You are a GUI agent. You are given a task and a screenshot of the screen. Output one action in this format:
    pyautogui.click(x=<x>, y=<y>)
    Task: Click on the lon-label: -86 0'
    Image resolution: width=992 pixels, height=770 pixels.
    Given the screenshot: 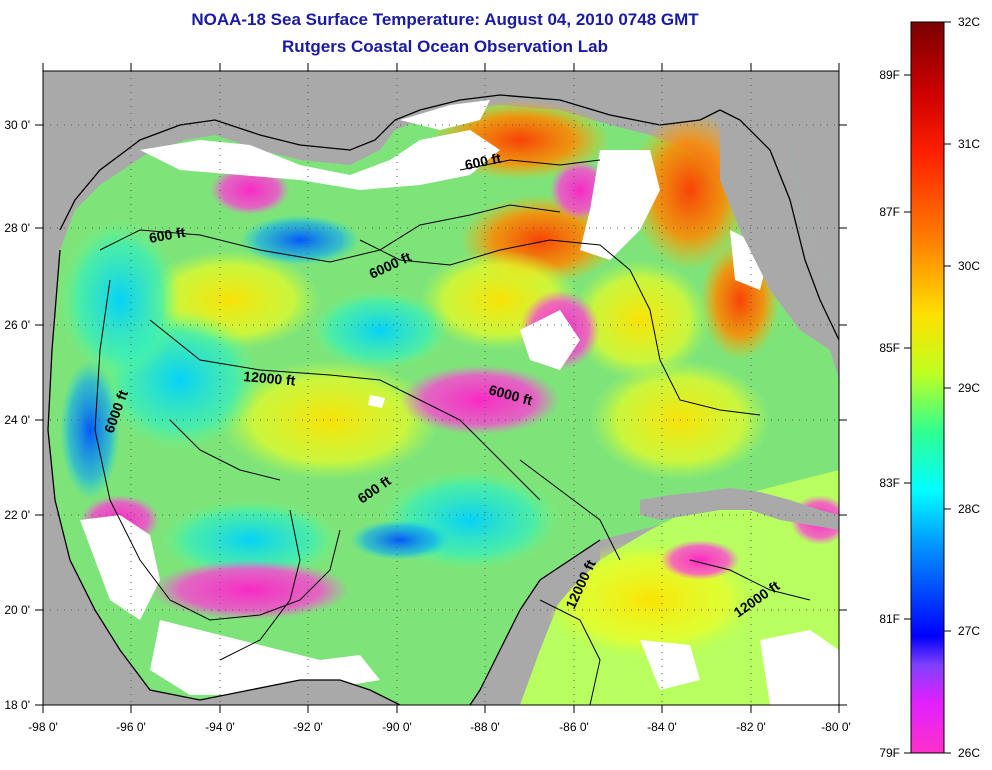 What is the action you would take?
    pyautogui.click(x=574, y=727)
    